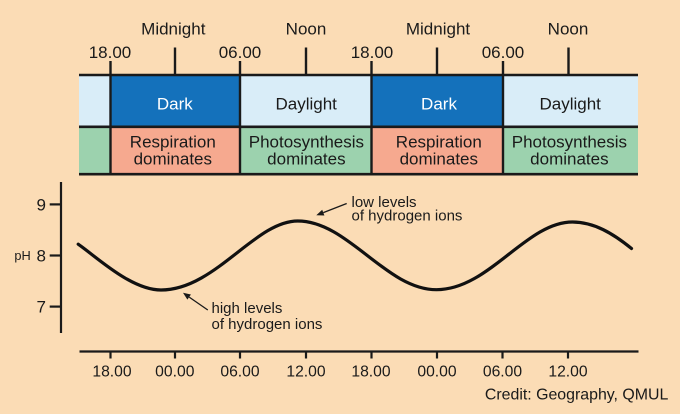 The image size is (680, 414). What do you see at coordinates (41, 307) in the screenshot?
I see `svg-text: 7` at bounding box center [41, 307].